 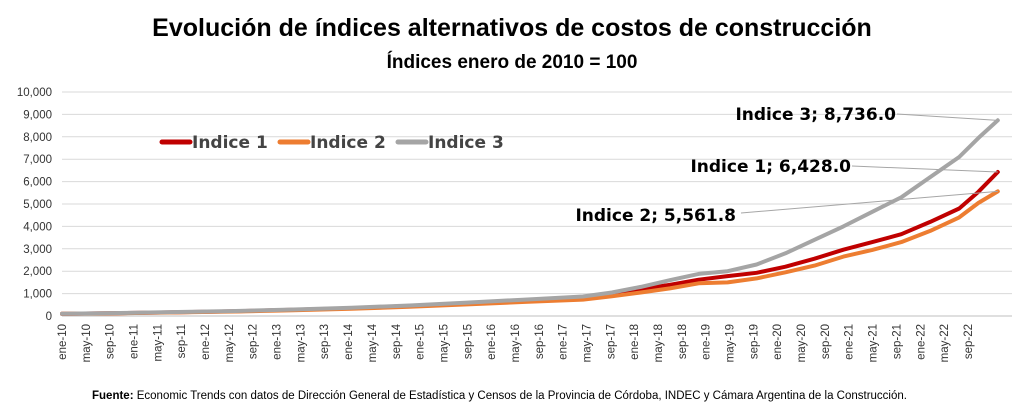 What do you see at coordinates (37, 138) in the screenshot?
I see `y-tick-label: 8,000` at bounding box center [37, 138].